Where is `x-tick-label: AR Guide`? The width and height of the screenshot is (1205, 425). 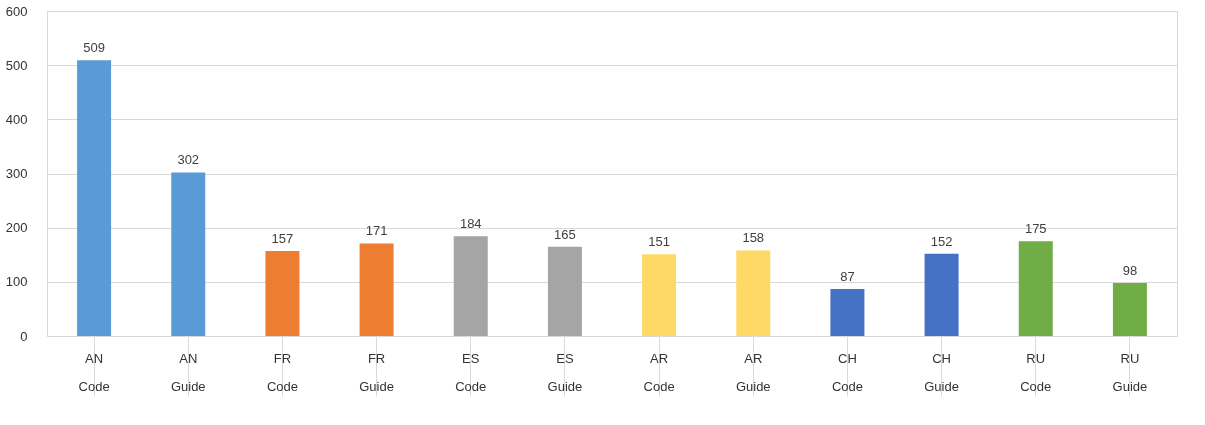
x-tick-label: AR Guide is located at coordinates (753, 372).